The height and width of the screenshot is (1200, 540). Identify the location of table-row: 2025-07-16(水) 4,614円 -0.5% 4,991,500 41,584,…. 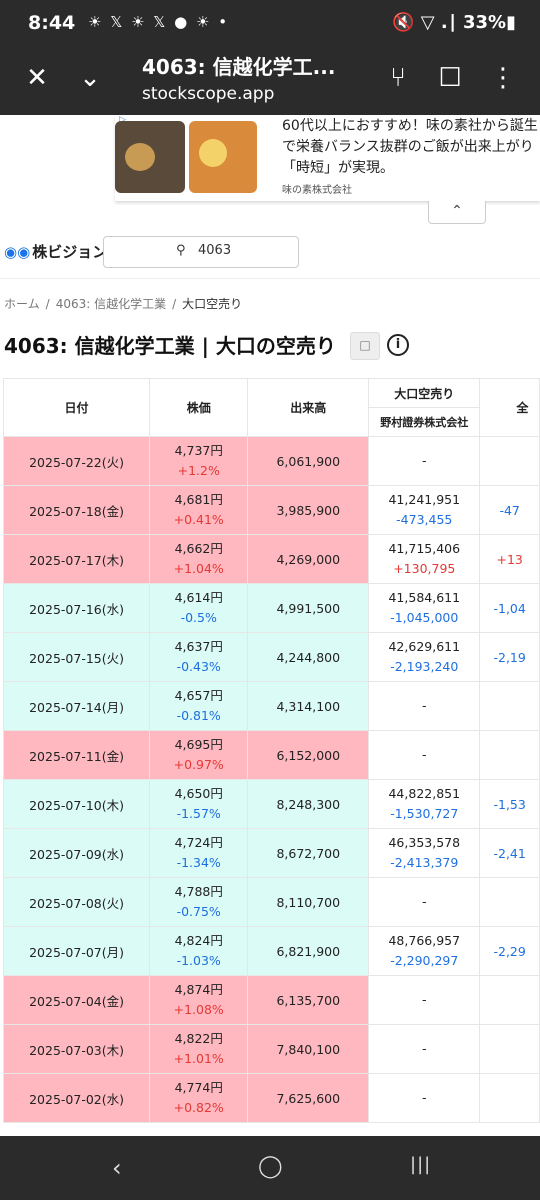
(271, 608).